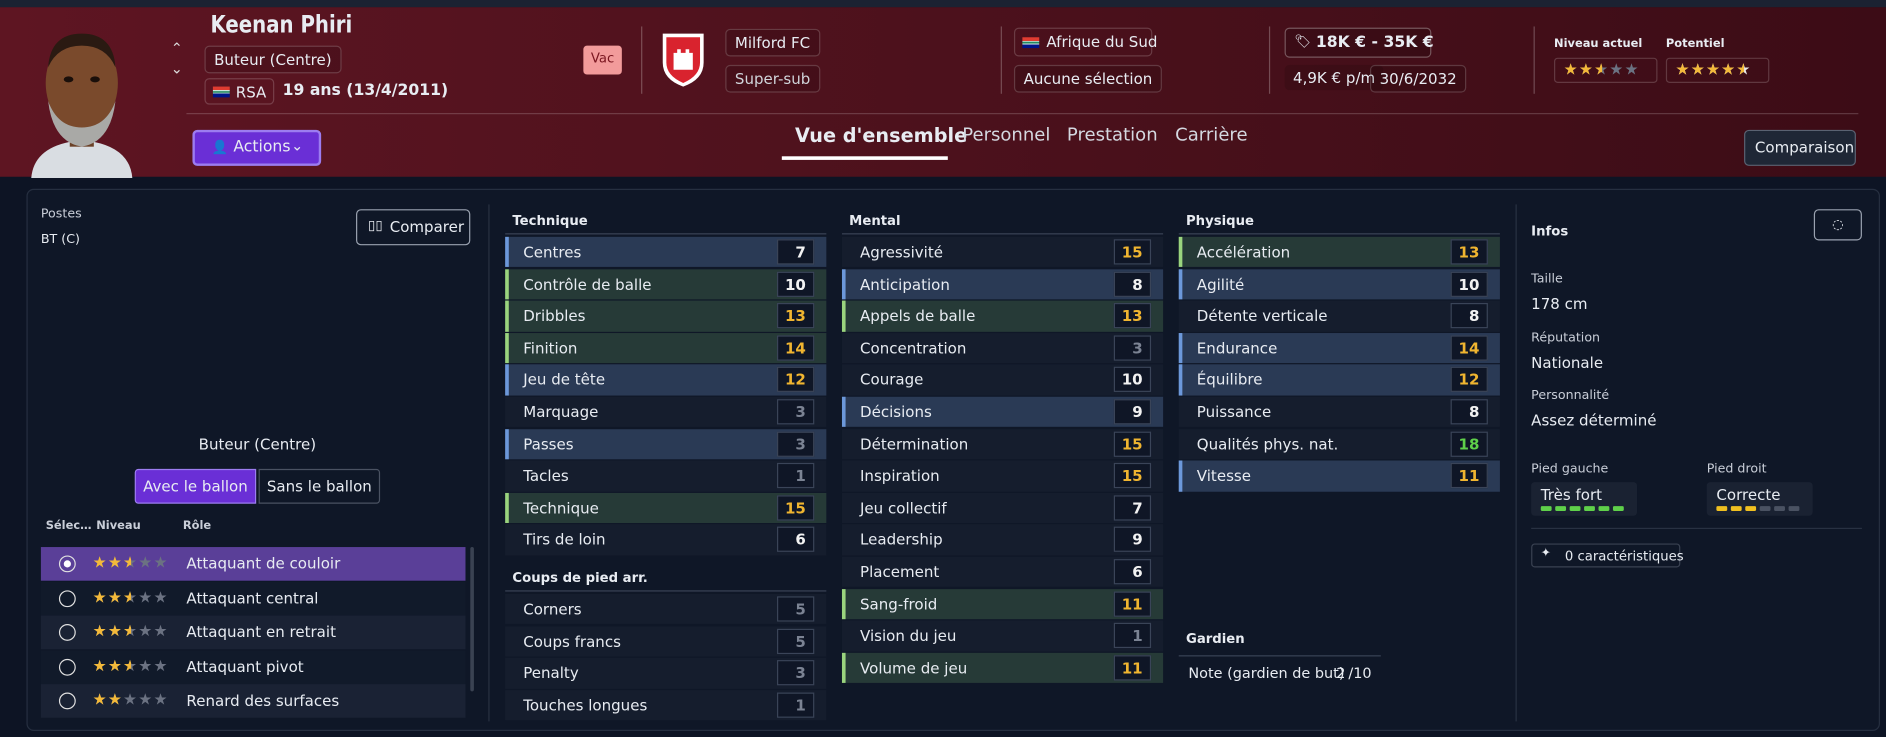  What do you see at coordinates (1219, 220) in the screenshot?
I see `section-title: Physique` at bounding box center [1219, 220].